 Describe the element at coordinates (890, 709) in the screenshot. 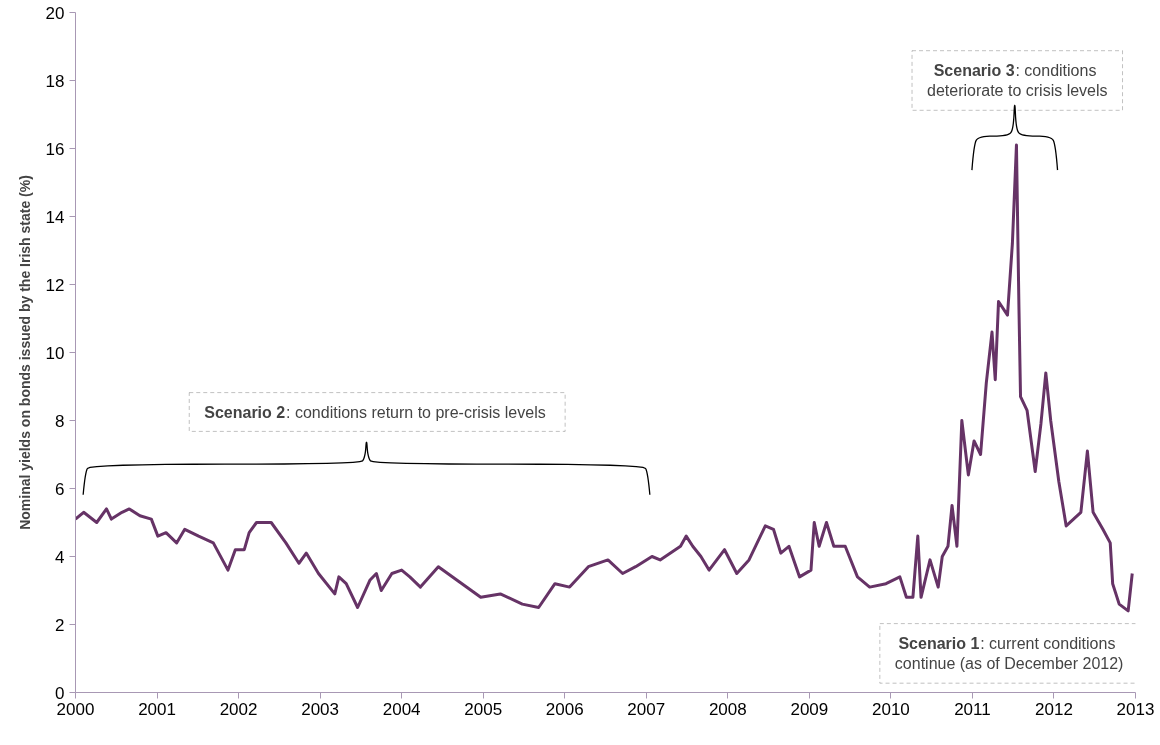

I see `x-tick-label: 2010` at that location.